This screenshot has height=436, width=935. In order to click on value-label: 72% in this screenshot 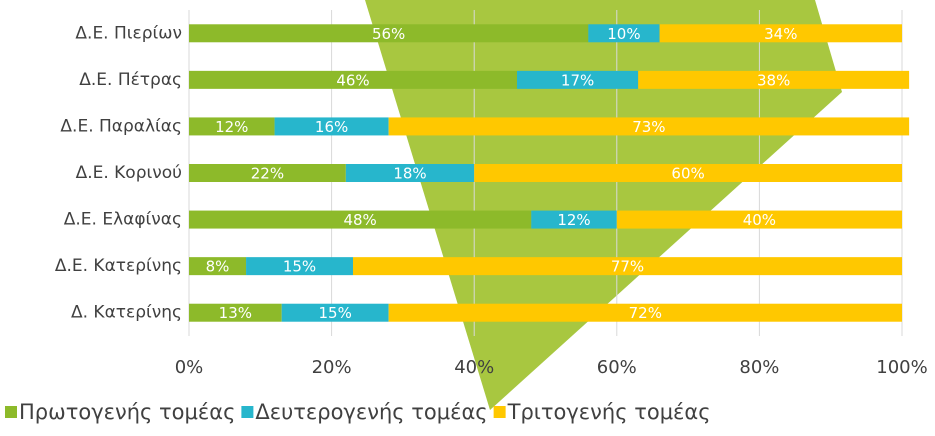, I will do `click(645, 313)`.